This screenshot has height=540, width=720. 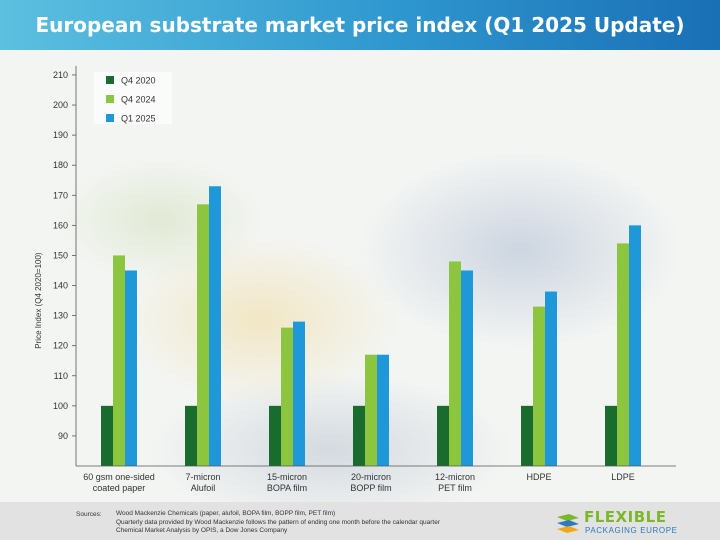 What do you see at coordinates (138, 100) in the screenshot?
I see `legend-label: Q4 2024` at bounding box center [138, 100].